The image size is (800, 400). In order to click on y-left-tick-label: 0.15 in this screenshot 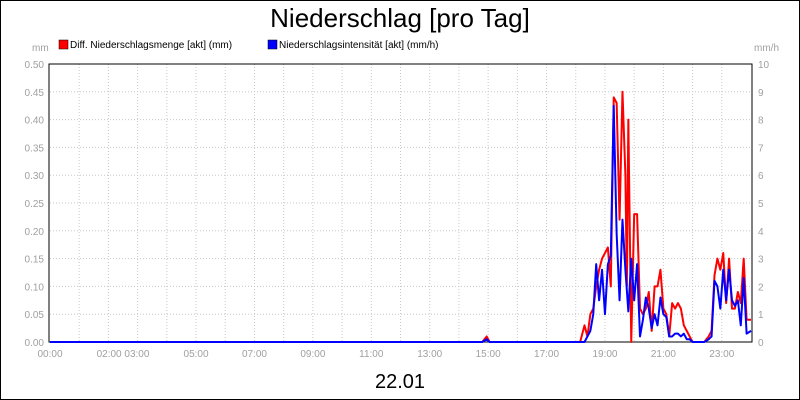, I will do `click(35, 260)`.